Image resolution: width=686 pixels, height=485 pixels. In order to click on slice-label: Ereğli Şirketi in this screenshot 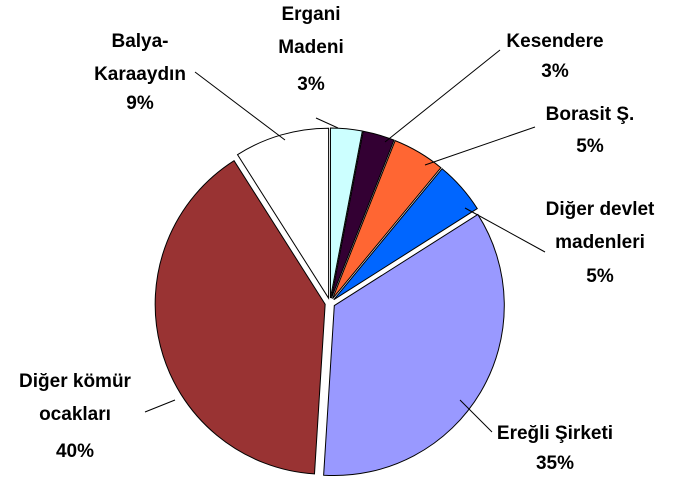, I will do `click(555, 433)`.